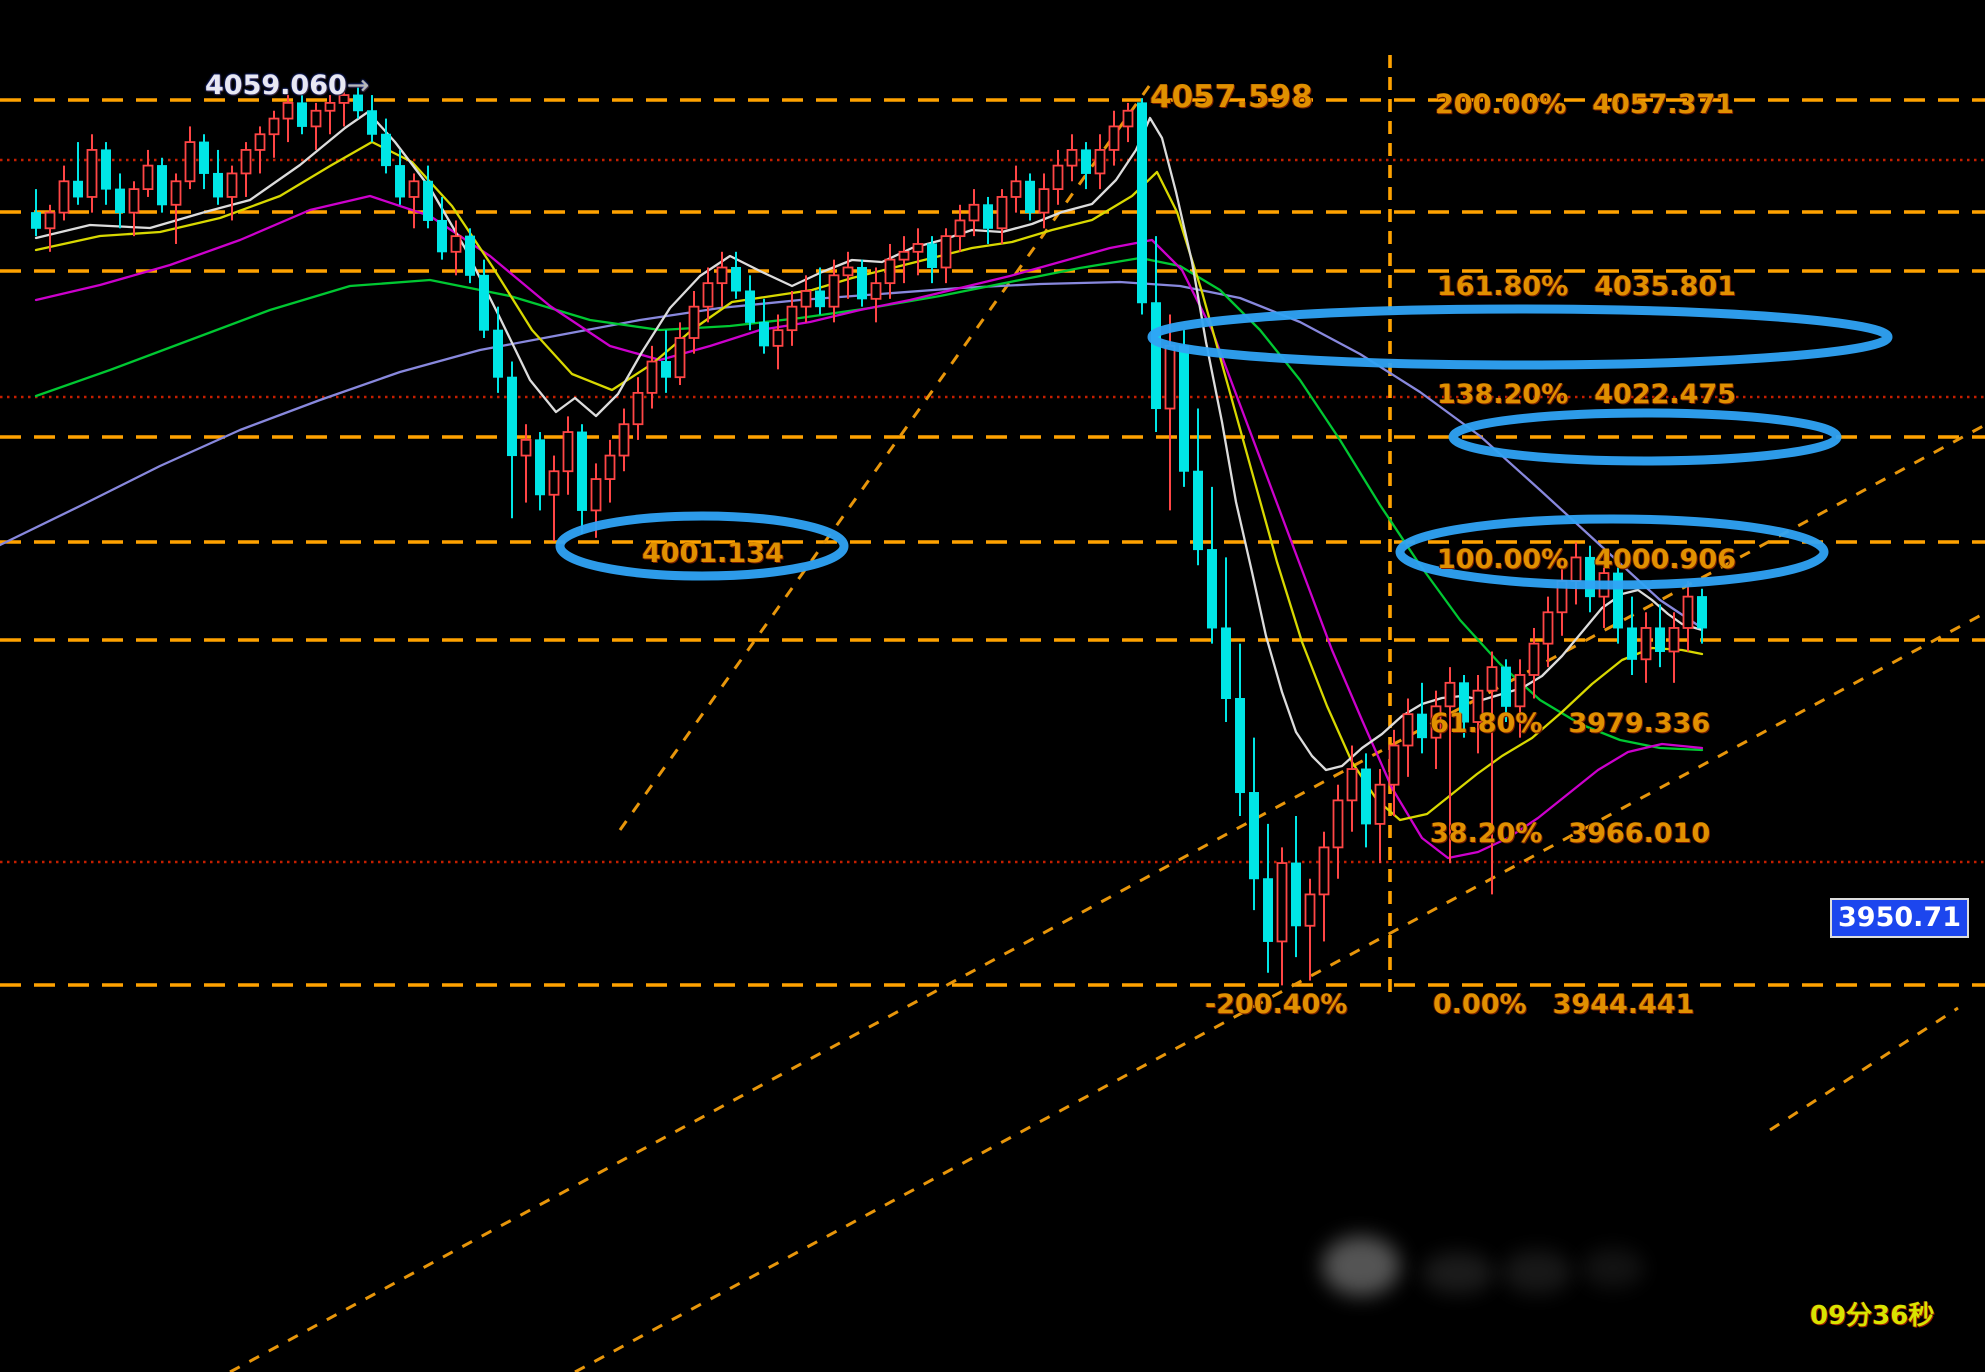  What do you see at coordinates (1501, 104) in the screenshot?
I see `fib-percent-label: 200.00%` at bounding box center [1501, 104].